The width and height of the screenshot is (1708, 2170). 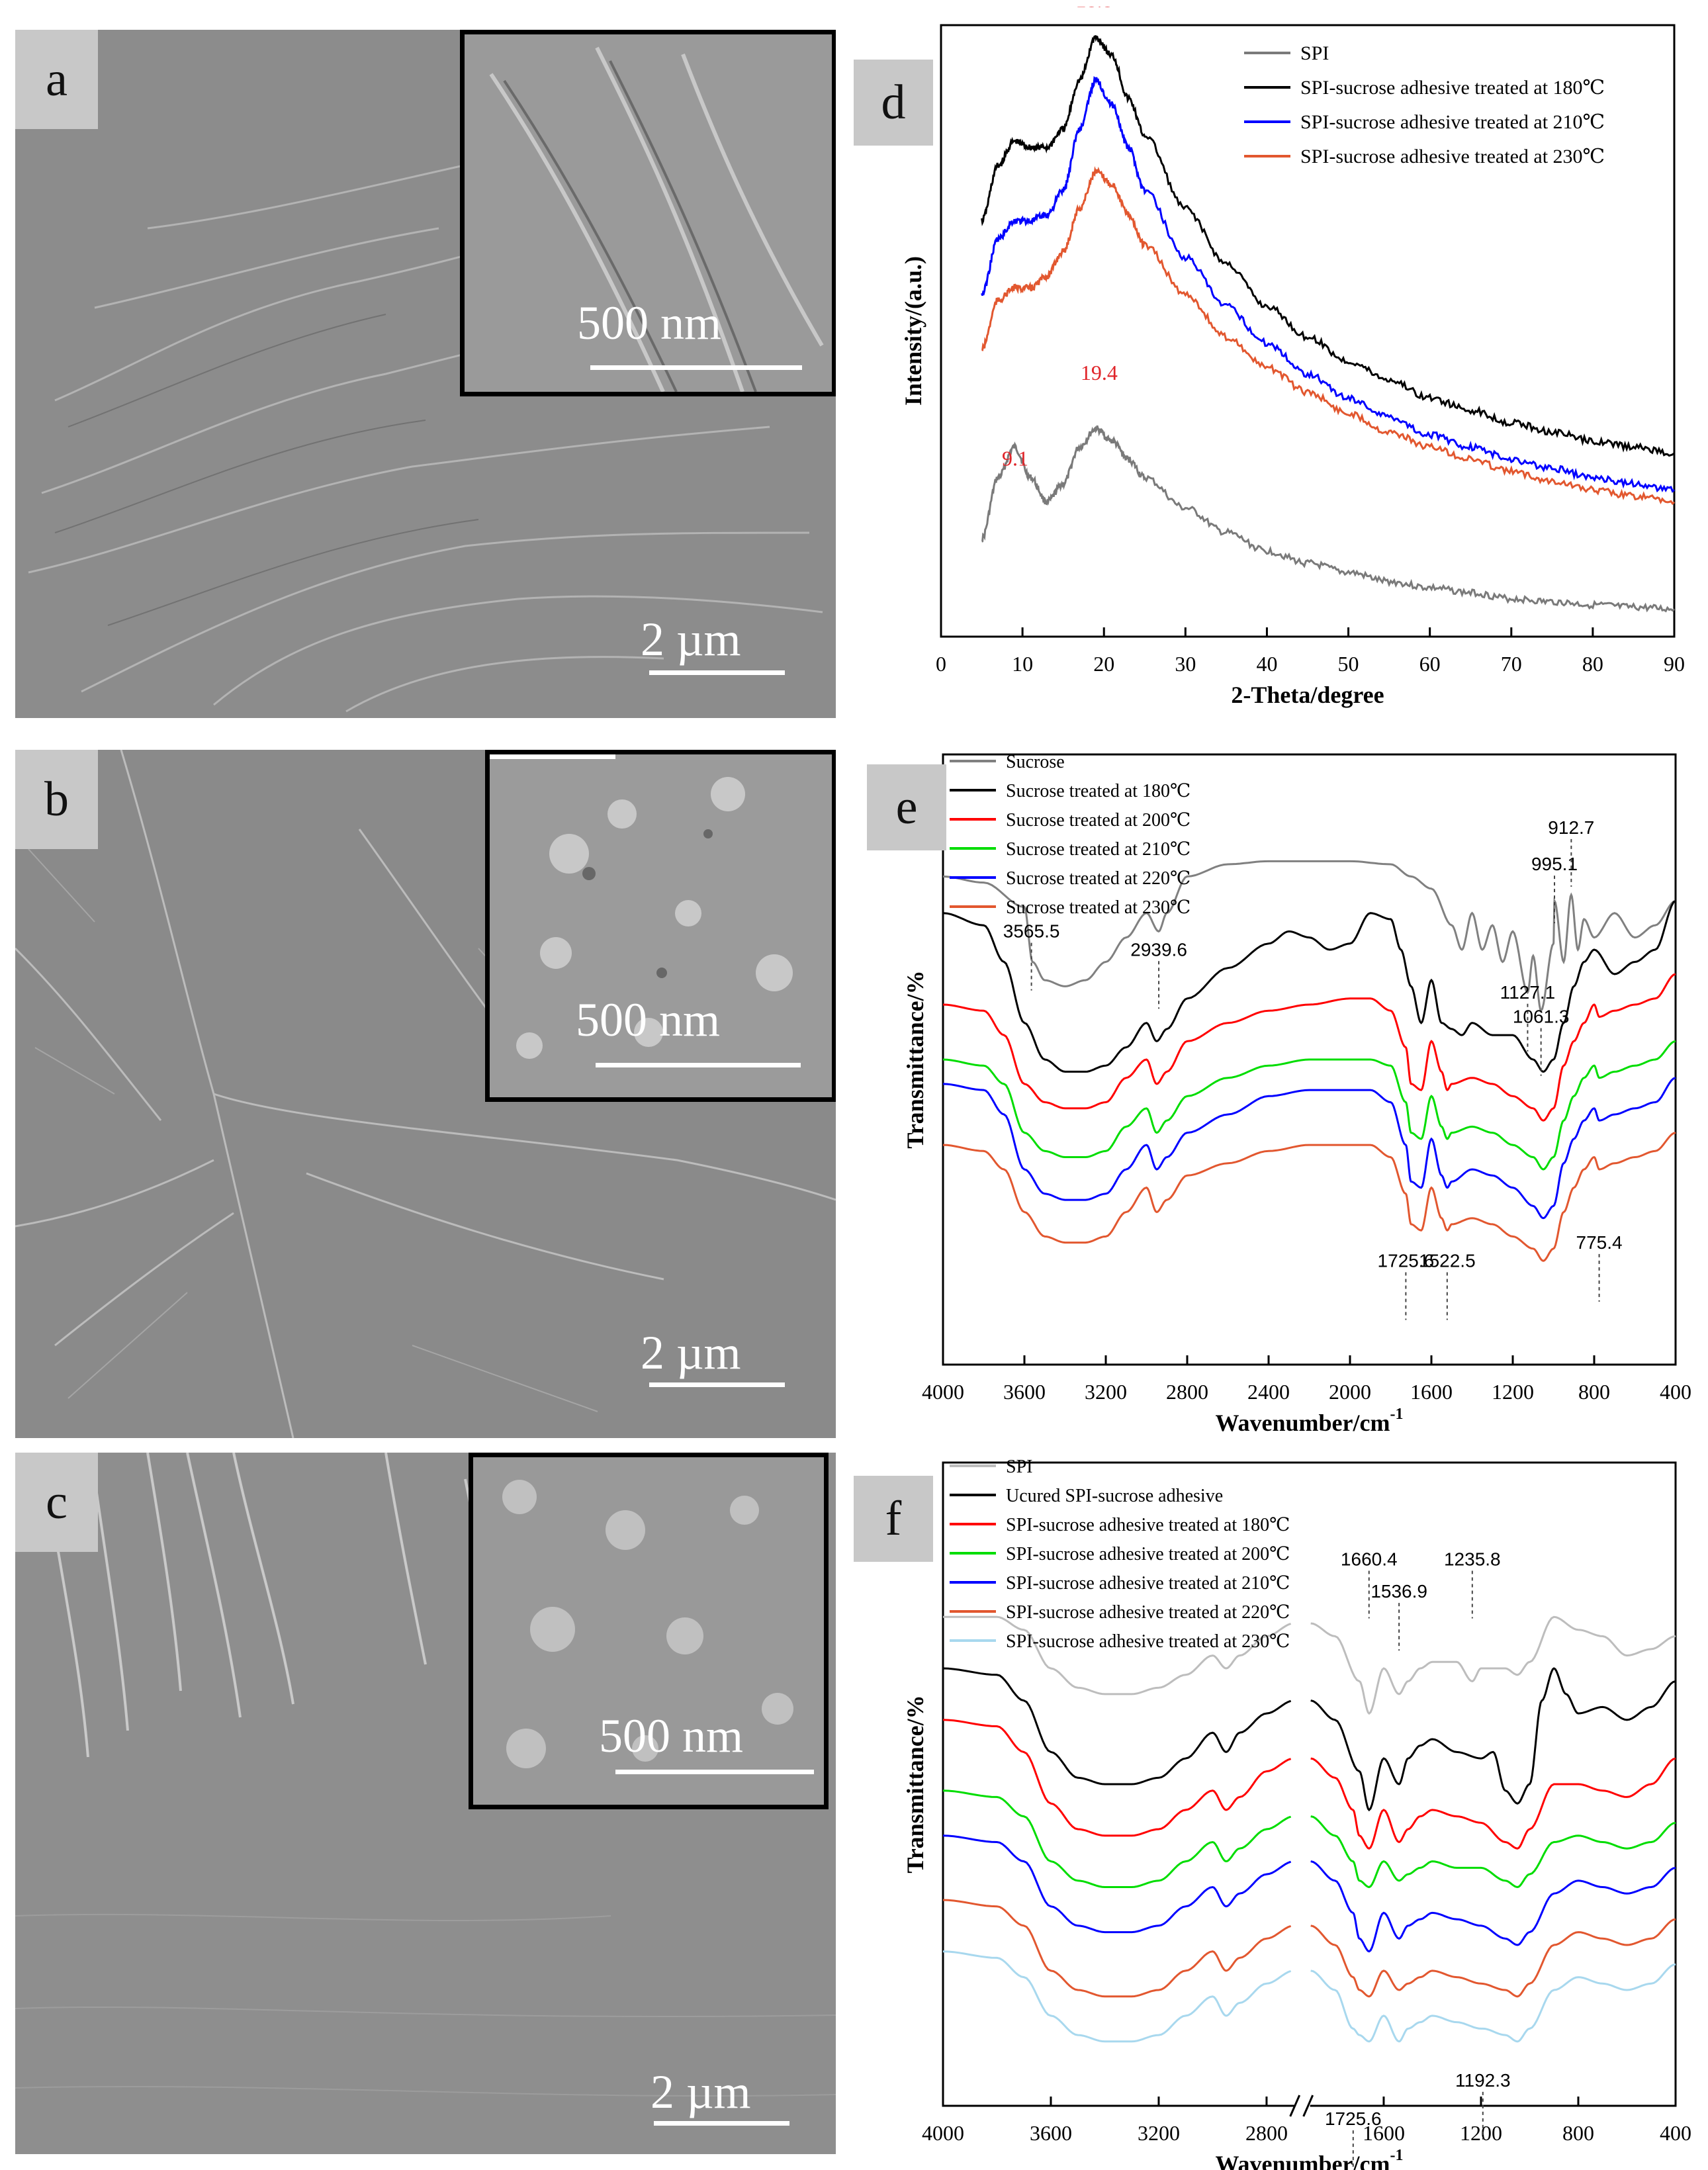 What do you see at coordinates (648, 213) in the screenshot?
I see `sem-inset-a: 500 nm` at bounding box center [648, 213].